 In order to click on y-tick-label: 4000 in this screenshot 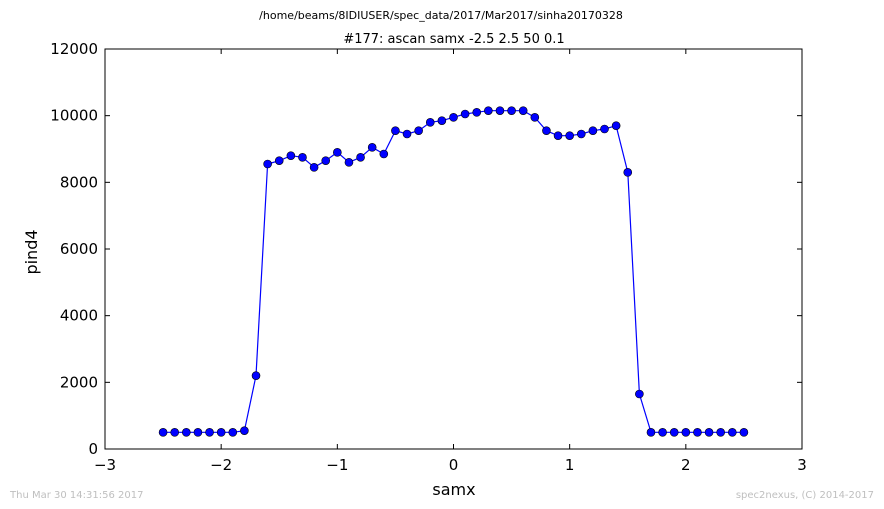, I will do `click(79, 316)`.